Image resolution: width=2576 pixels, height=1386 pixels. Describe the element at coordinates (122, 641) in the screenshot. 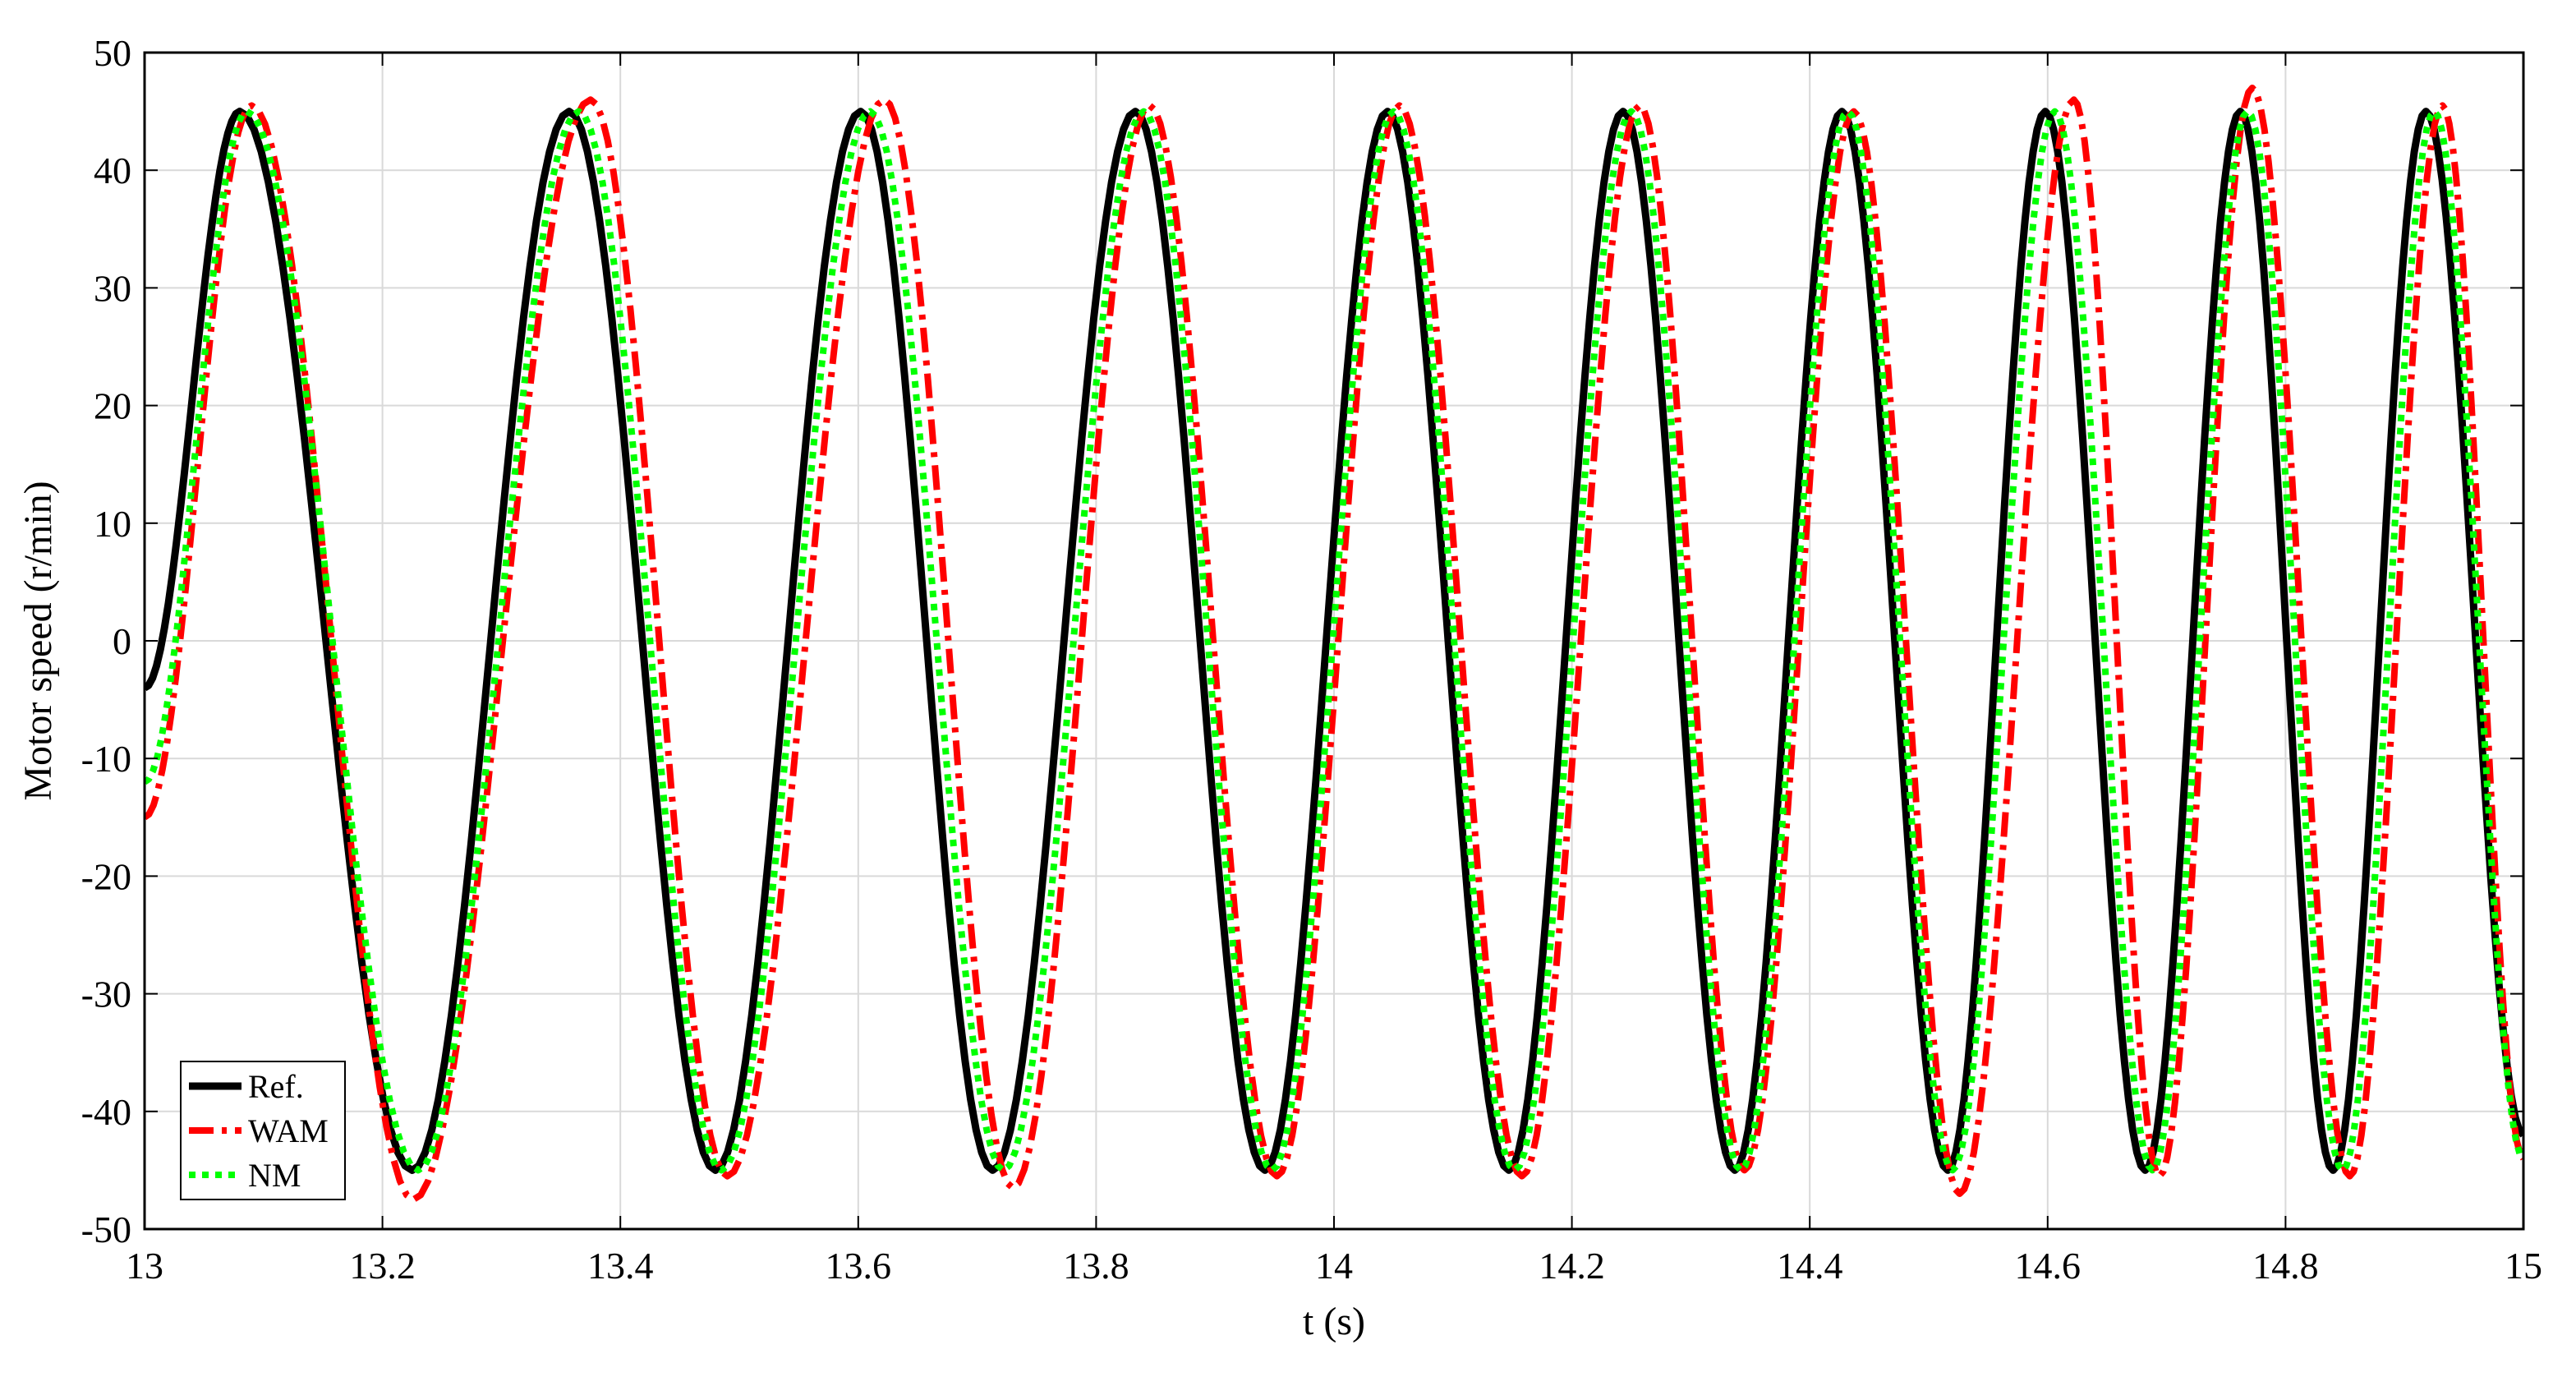

I see `y-tick-label: 0` at that location.